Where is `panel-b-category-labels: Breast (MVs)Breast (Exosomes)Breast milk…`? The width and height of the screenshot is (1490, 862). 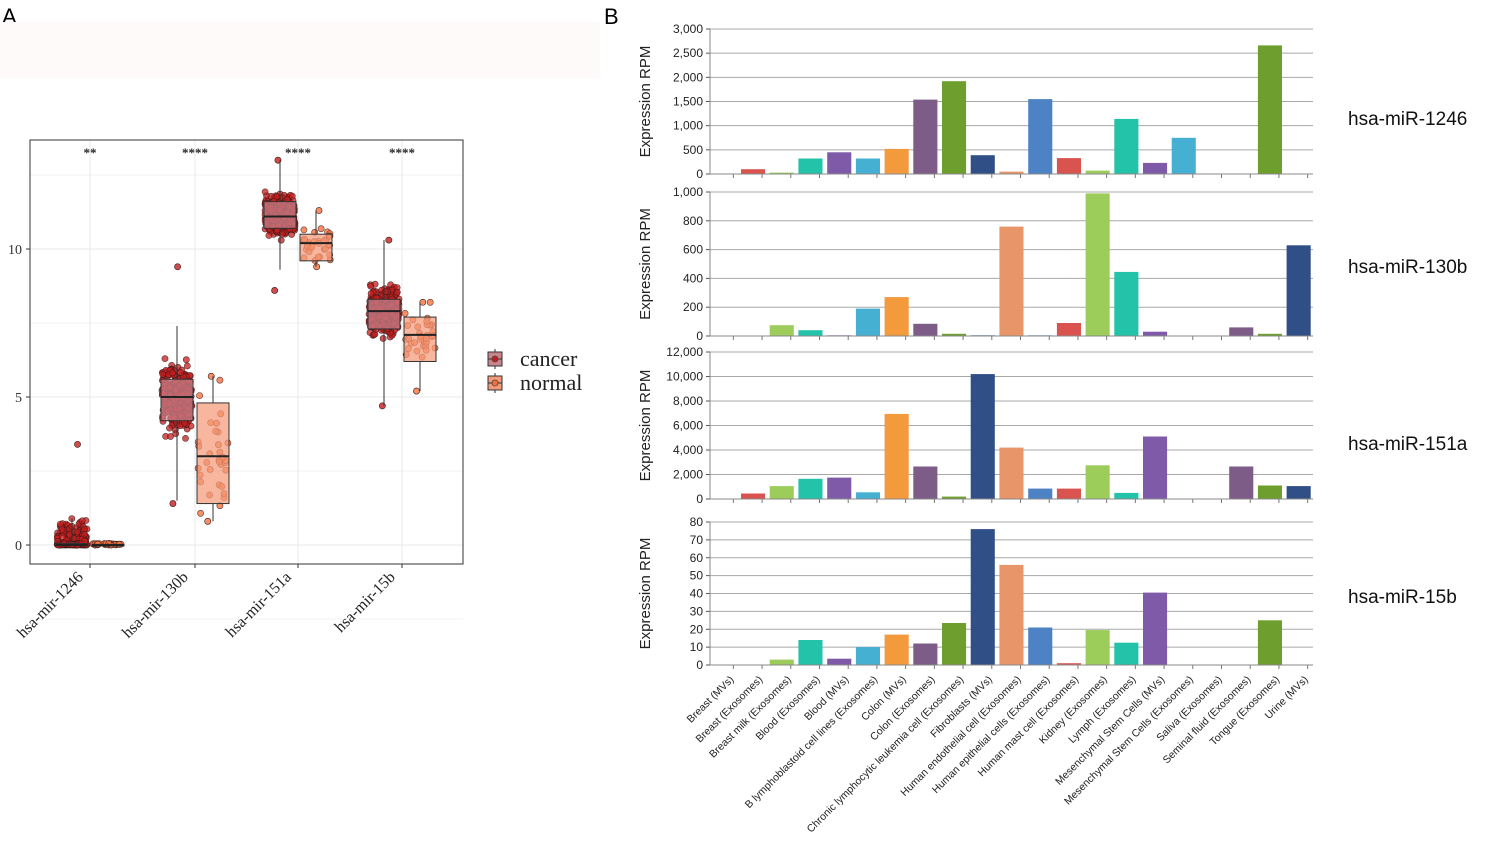 panel-b-category-labels: Breast (MVs)Breast (Exosomes)Breast milk… is located at coordinates (998, 755).